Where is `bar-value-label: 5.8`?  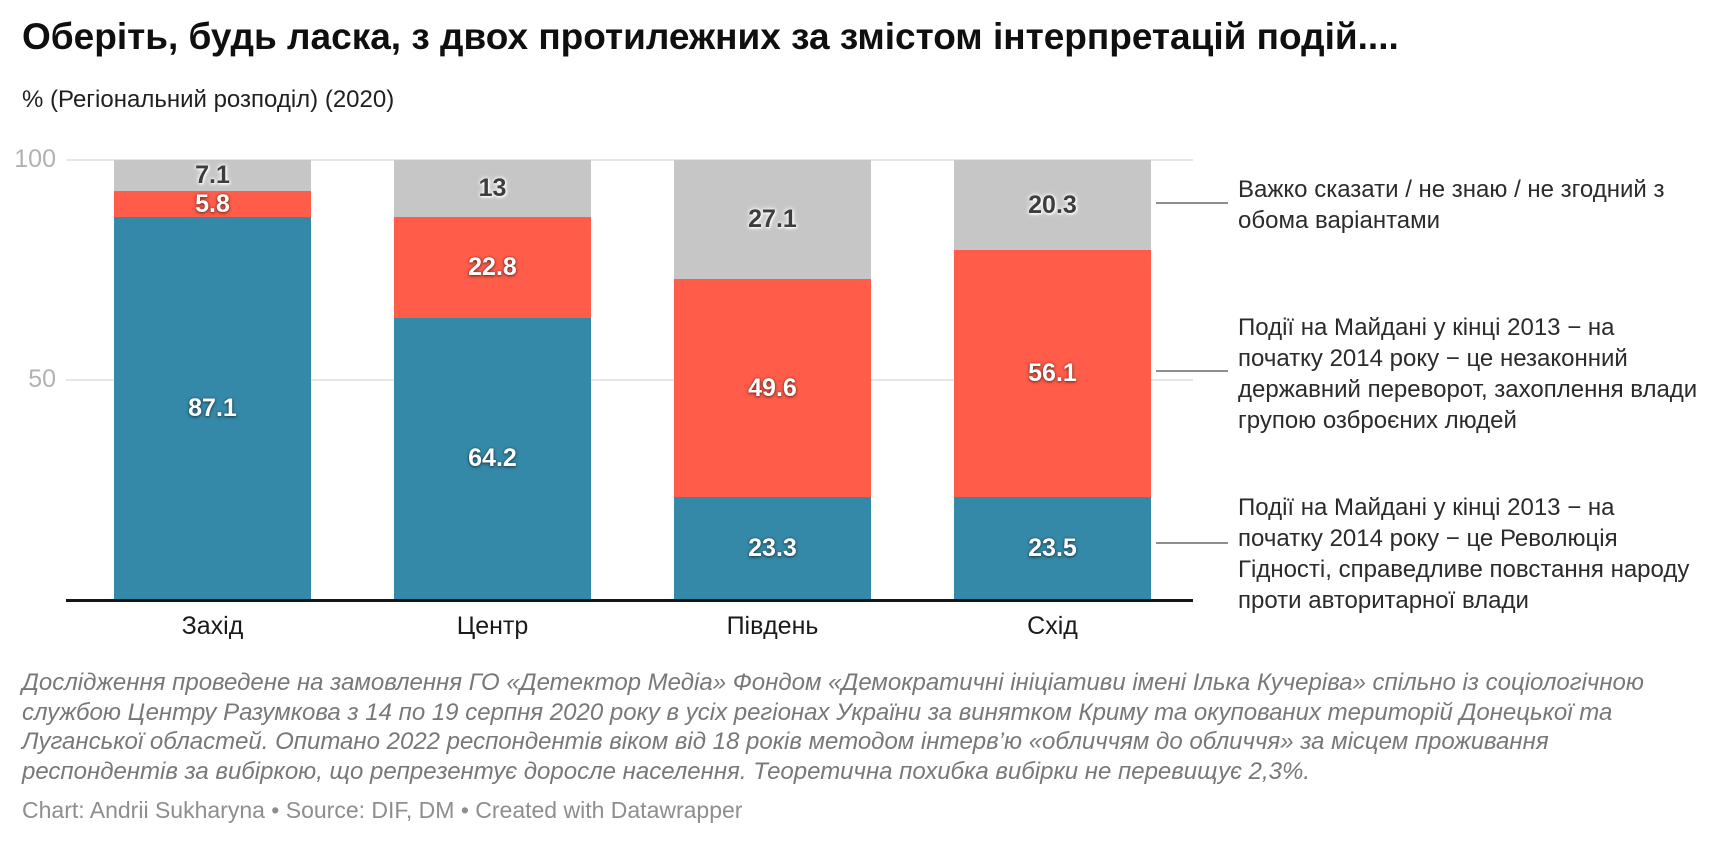
bar-value-label: 5.8 is located at coordinates (212, 203).